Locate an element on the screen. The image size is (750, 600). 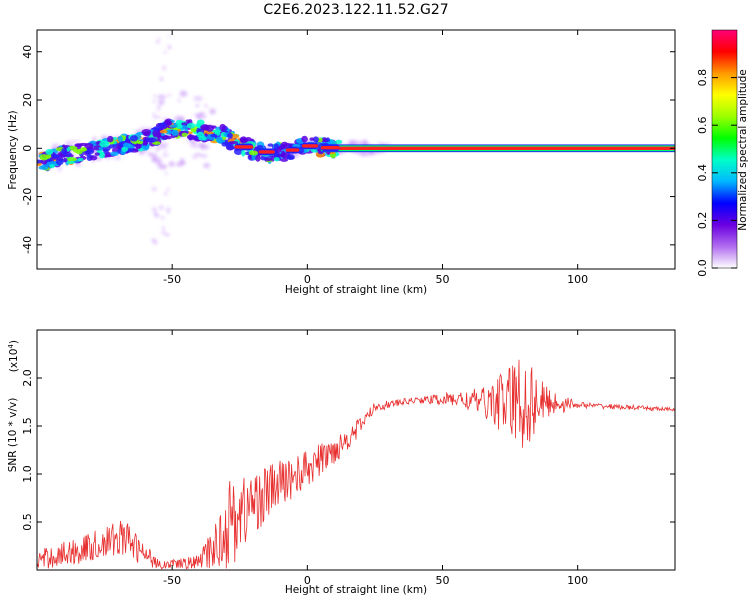
colorbar-gradient is located at coordinates (724, 149).